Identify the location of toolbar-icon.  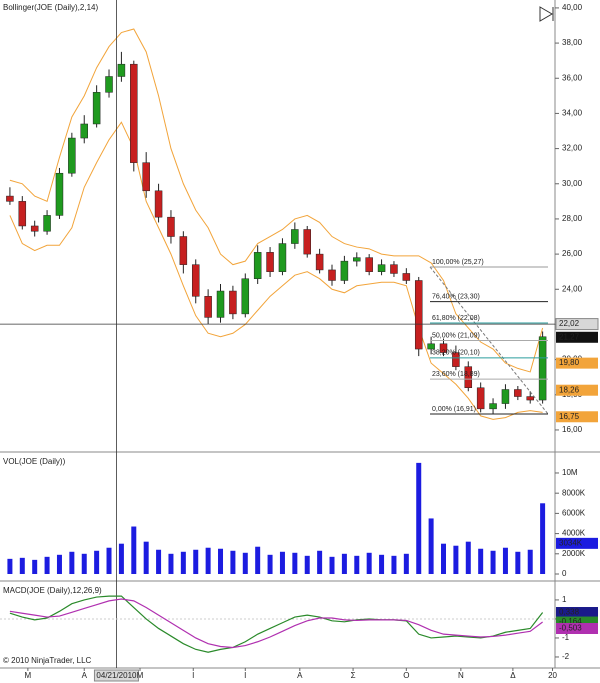
(546, 14).